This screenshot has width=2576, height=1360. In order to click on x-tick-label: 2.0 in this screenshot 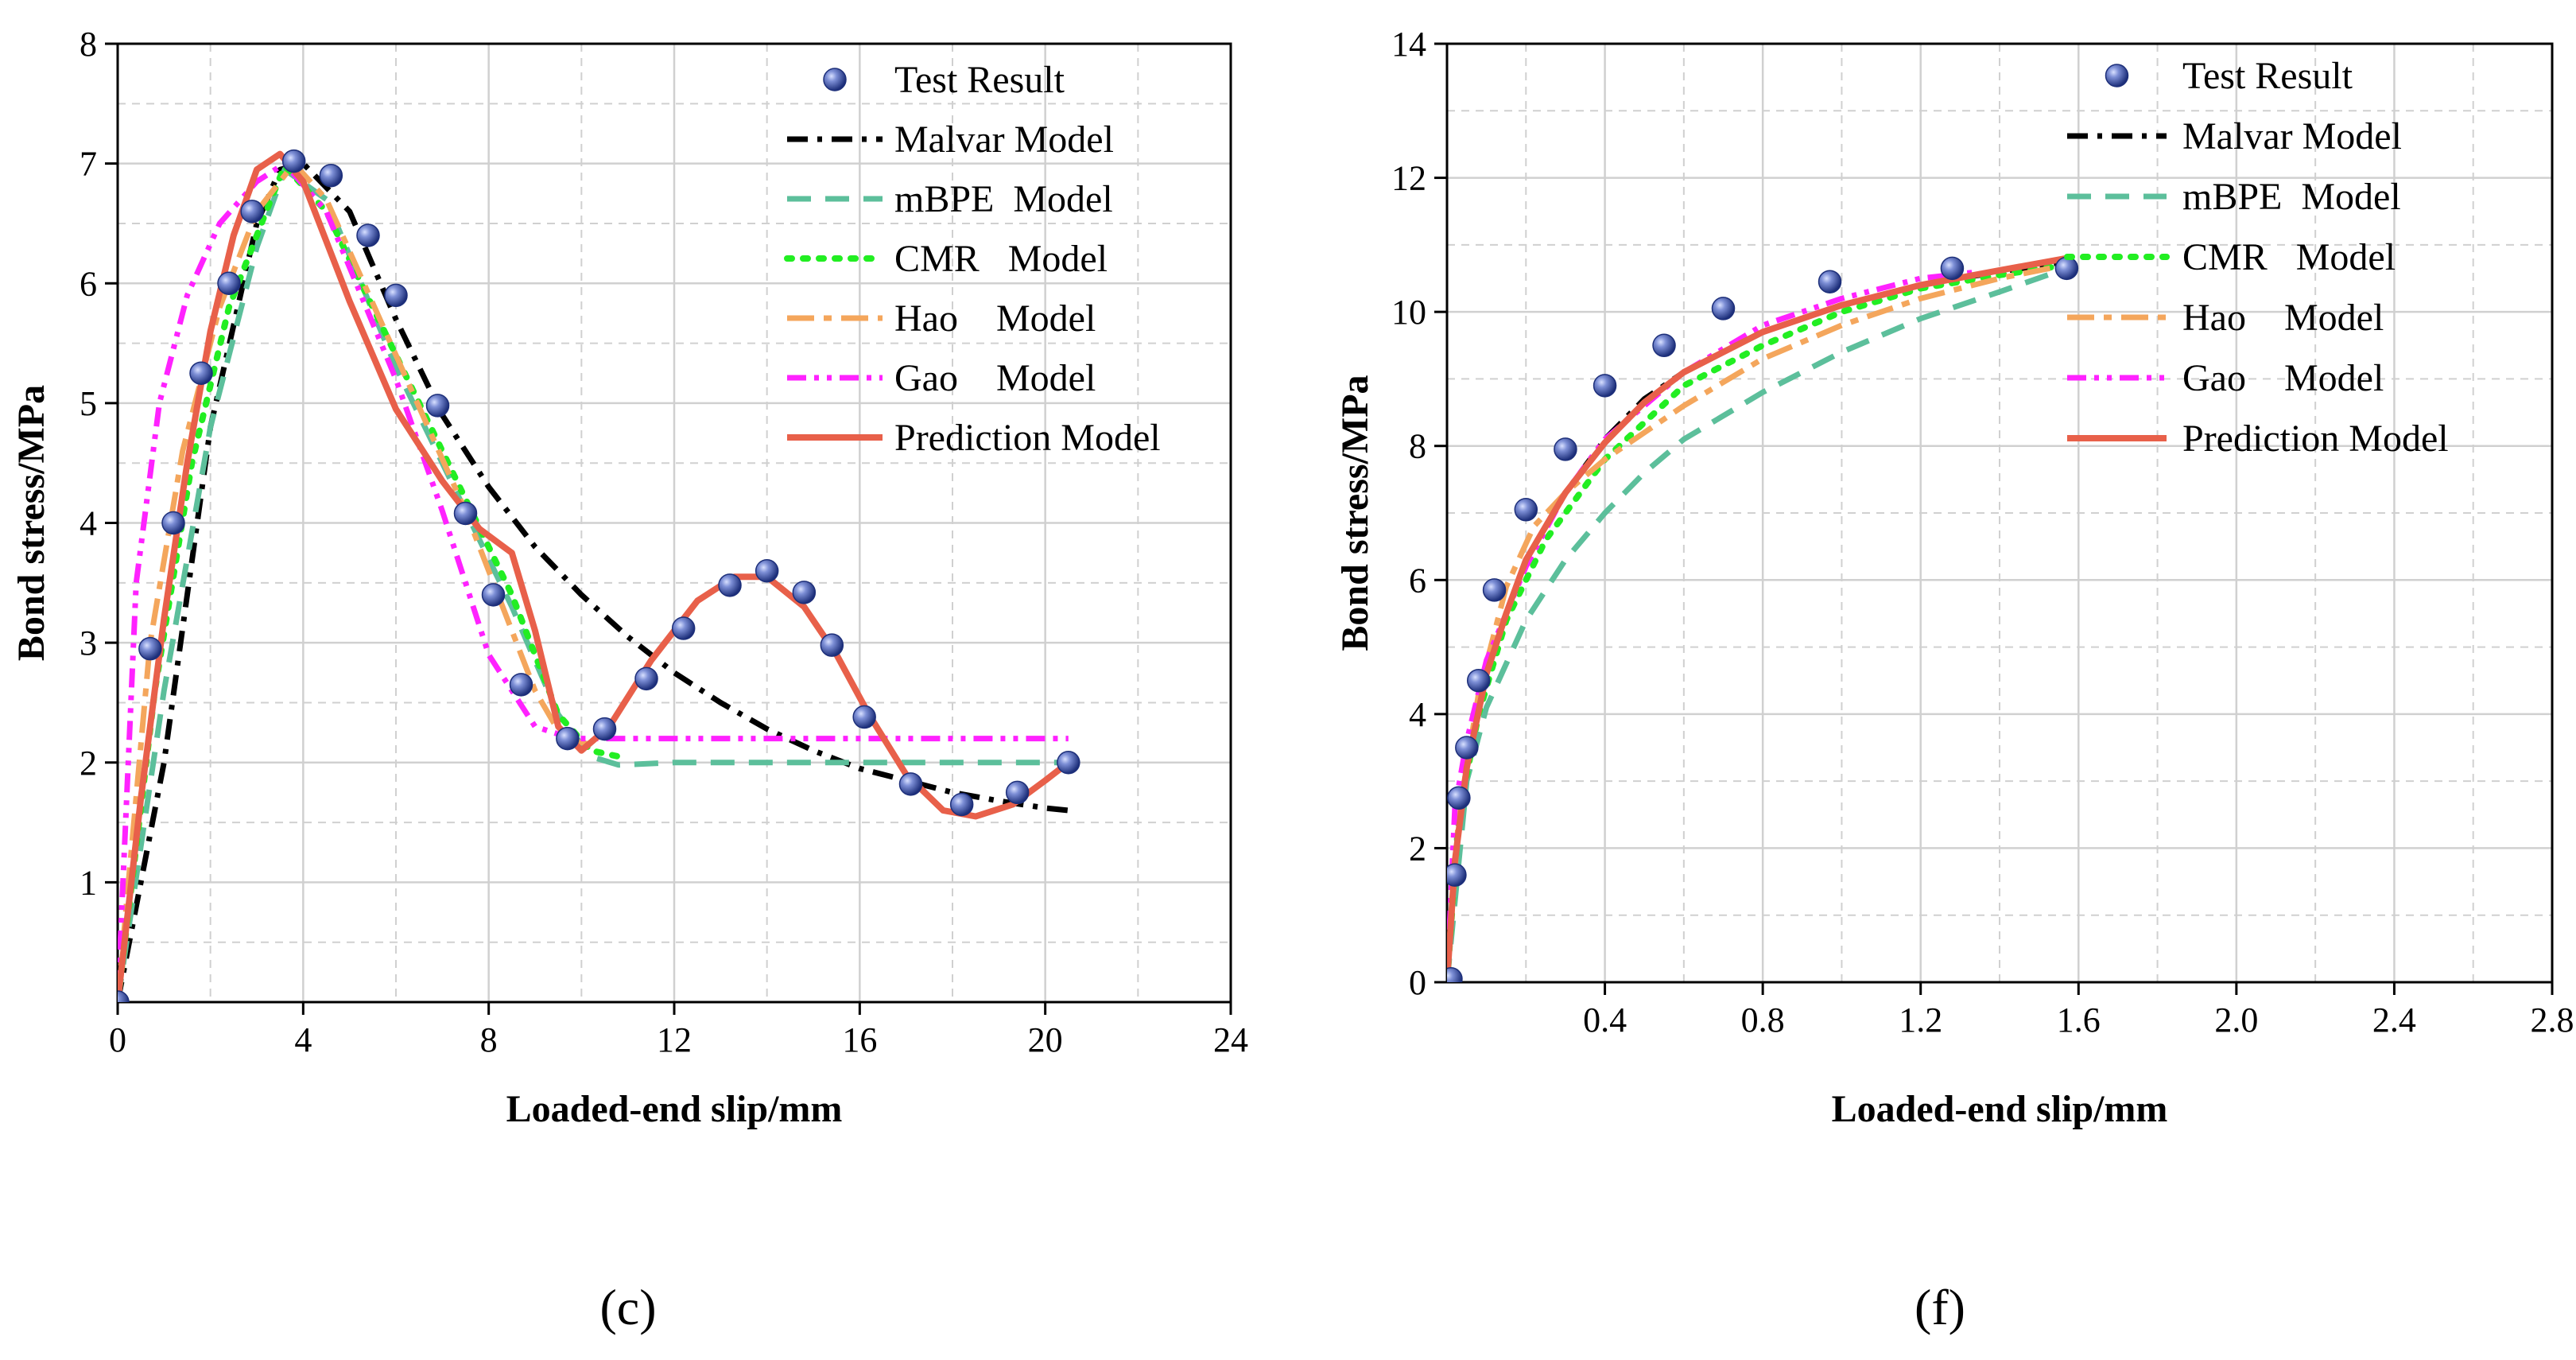, I will do `click(2236, 1020)`.